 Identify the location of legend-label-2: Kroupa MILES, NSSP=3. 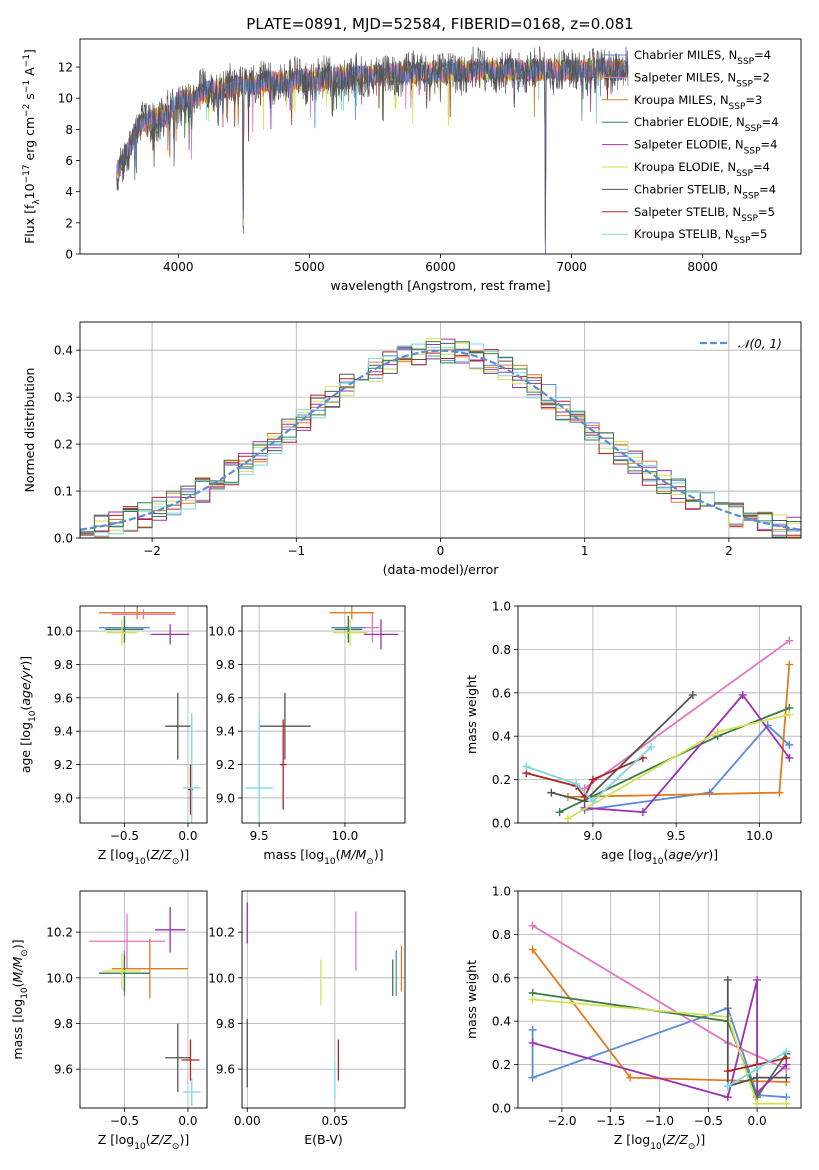
(698, 102).